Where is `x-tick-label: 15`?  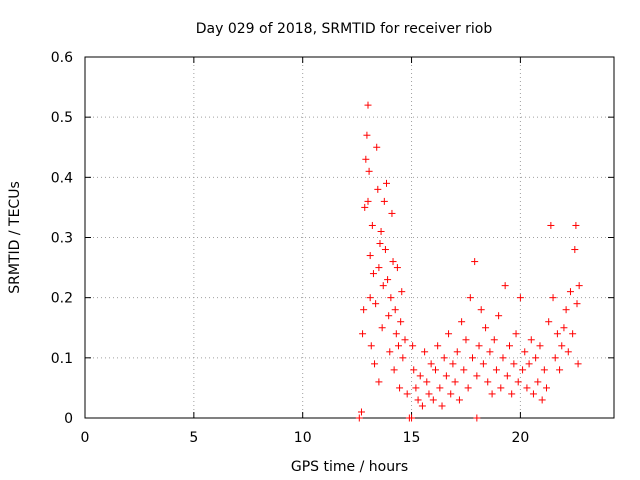 x-tick-label: 15 is located at coordinates (412, 438).